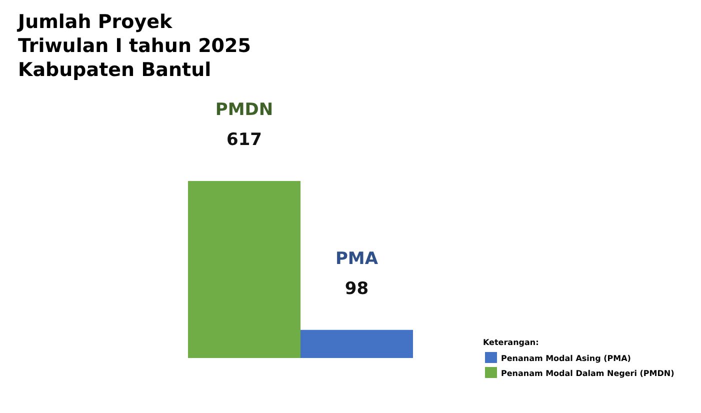  What do you see at coordinates (511, 342) in the screenshot?
I see `legend-title: Keterangan:` at bounding box center [511, 342].